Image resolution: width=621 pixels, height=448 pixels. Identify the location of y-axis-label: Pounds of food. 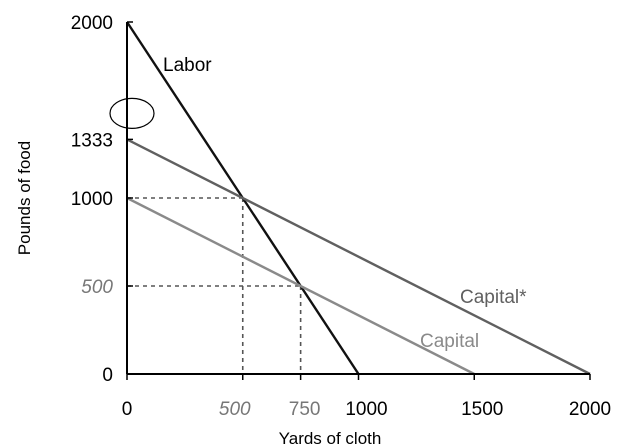
(24, 198).